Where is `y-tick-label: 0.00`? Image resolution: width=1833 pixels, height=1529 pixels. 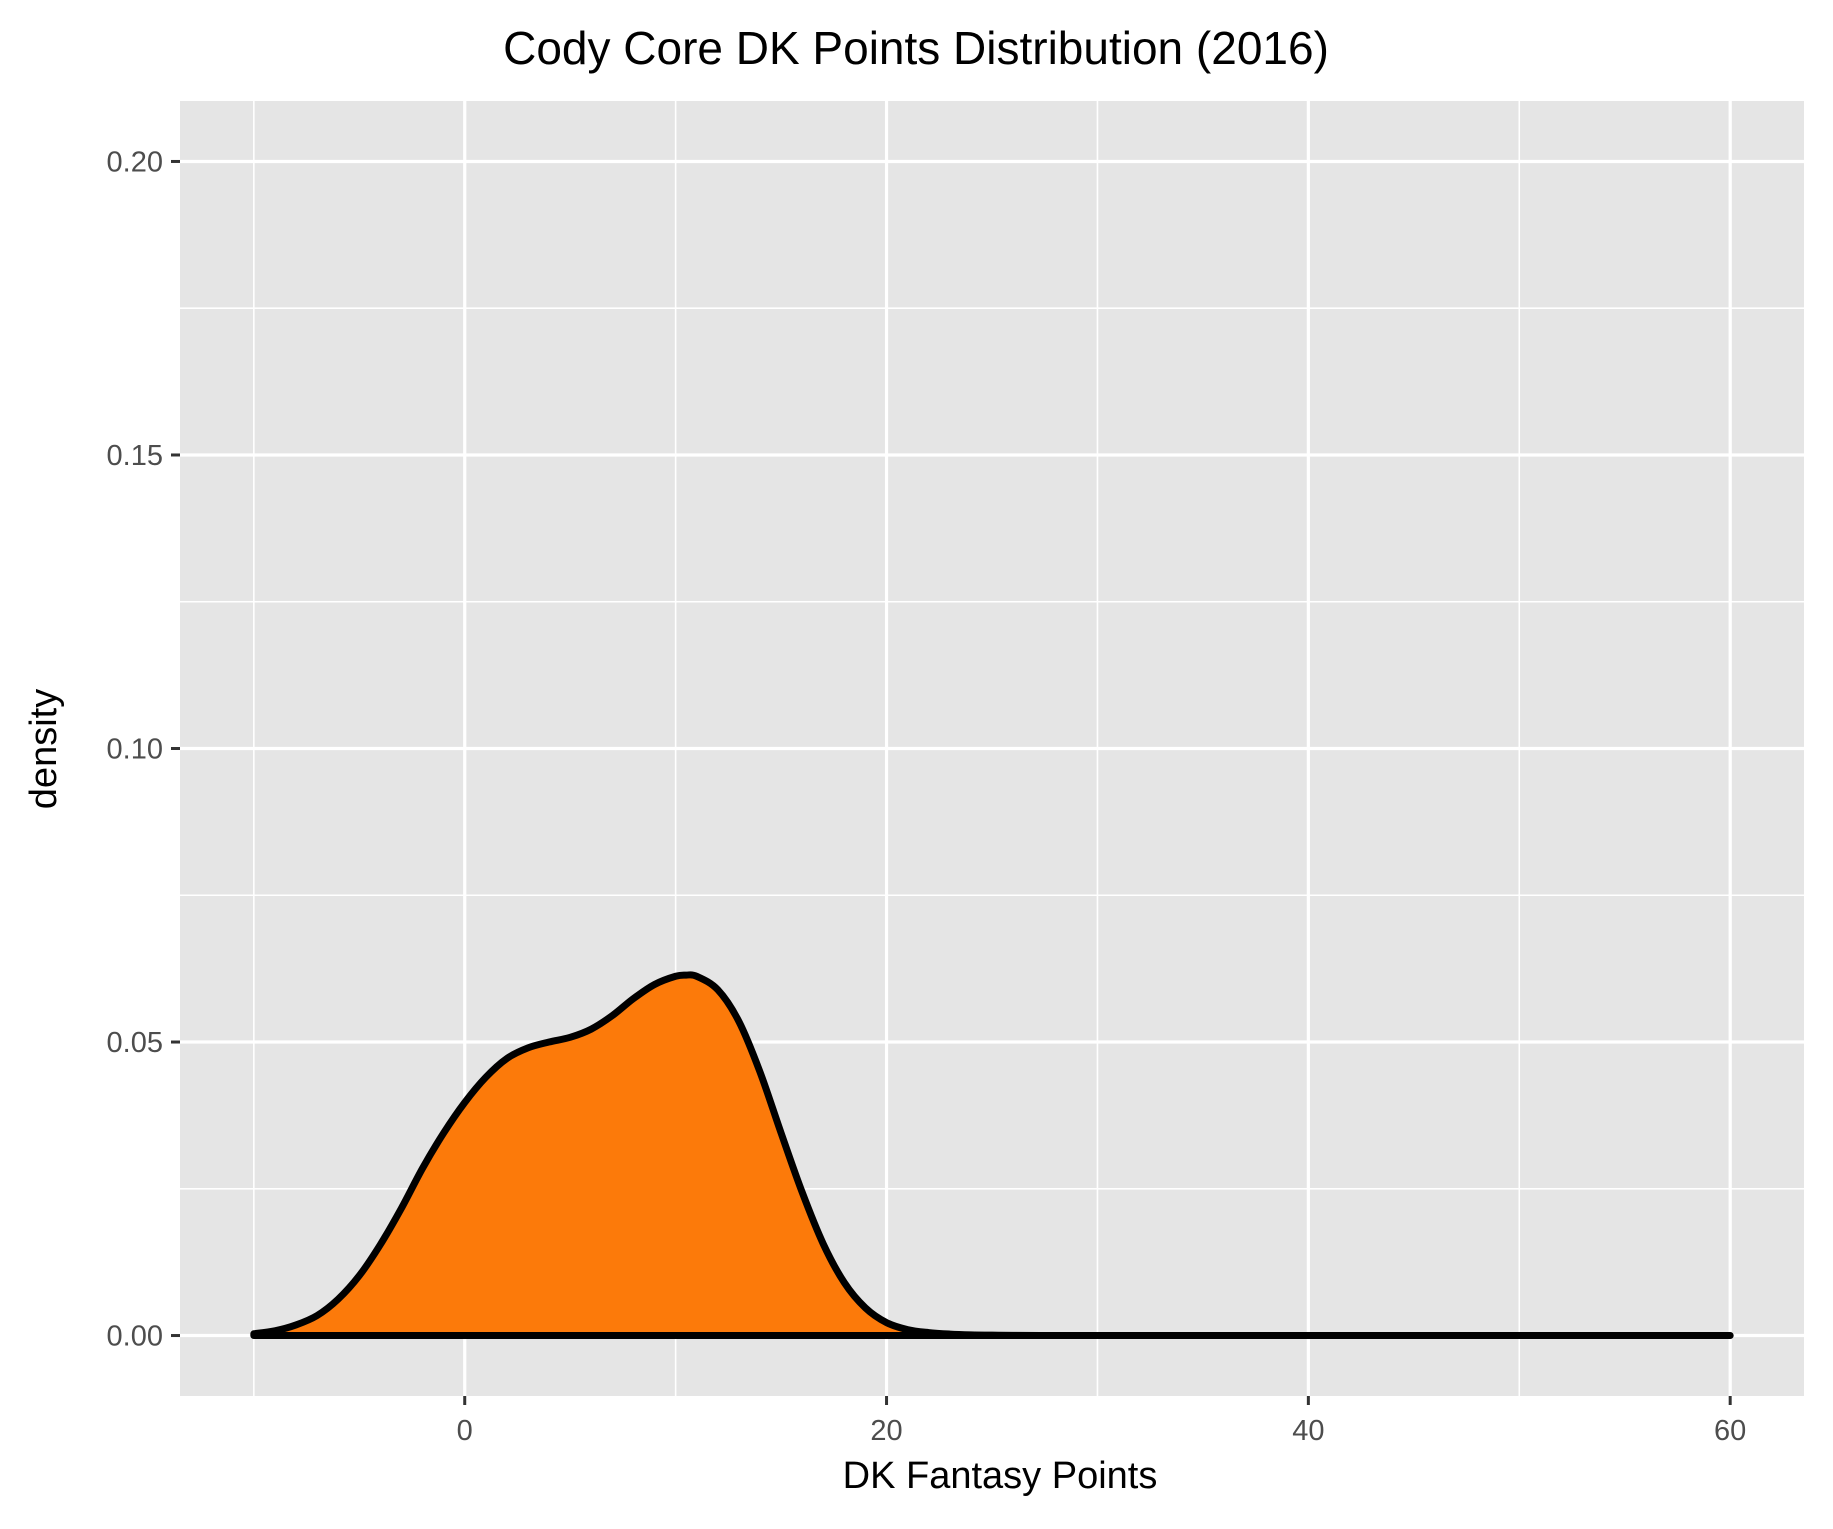 y-tick-label: 0.00 is located at coordinates (135, 1337).